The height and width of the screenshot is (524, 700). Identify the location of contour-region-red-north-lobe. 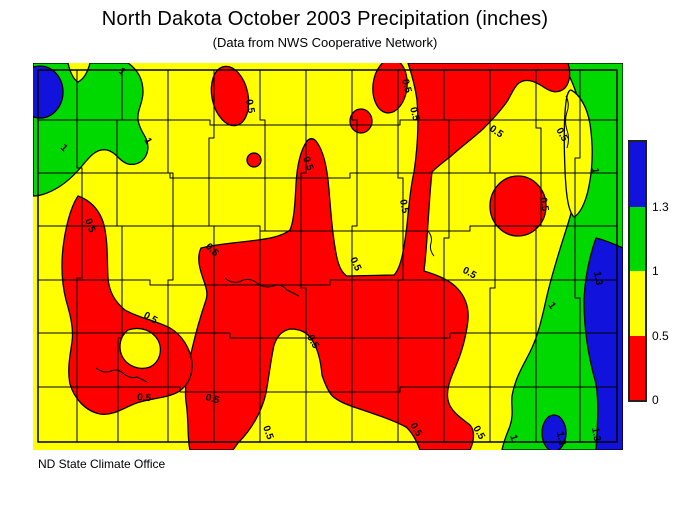
(390, 88).